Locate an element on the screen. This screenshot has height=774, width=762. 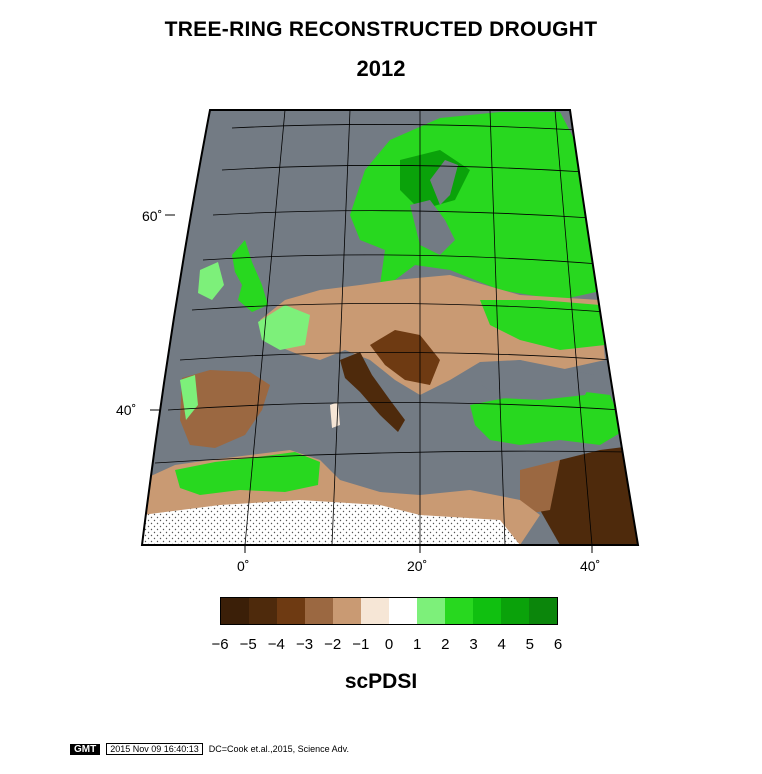
colorbar-tick-label: −5 is located at coordinates (248, 644).